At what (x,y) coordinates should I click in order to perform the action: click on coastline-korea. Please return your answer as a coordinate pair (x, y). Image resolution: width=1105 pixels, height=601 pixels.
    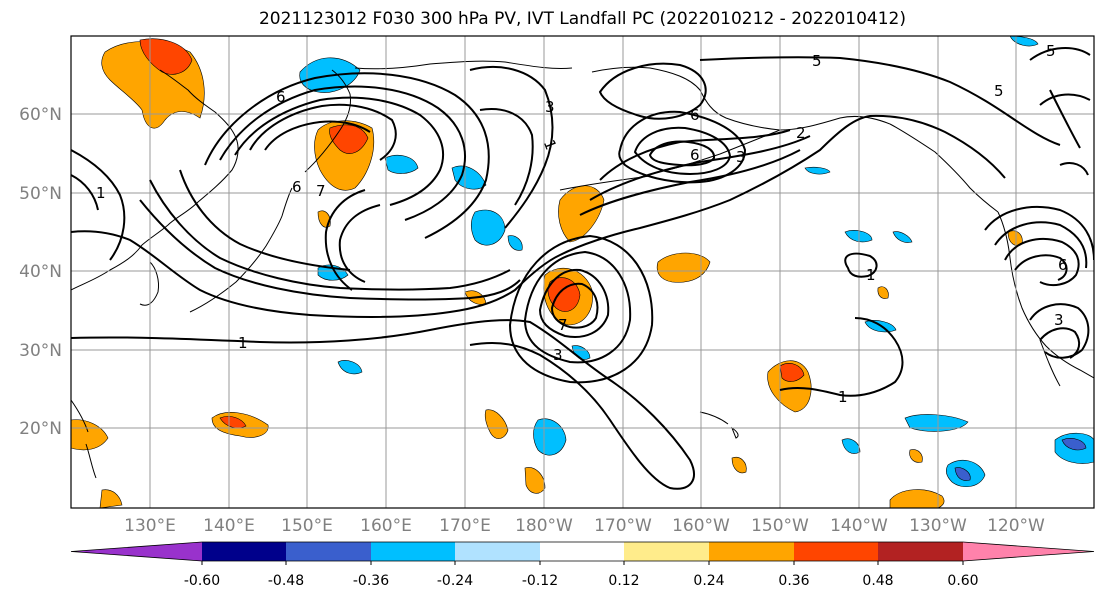
    Looking at the image, I should click on (149, 283).